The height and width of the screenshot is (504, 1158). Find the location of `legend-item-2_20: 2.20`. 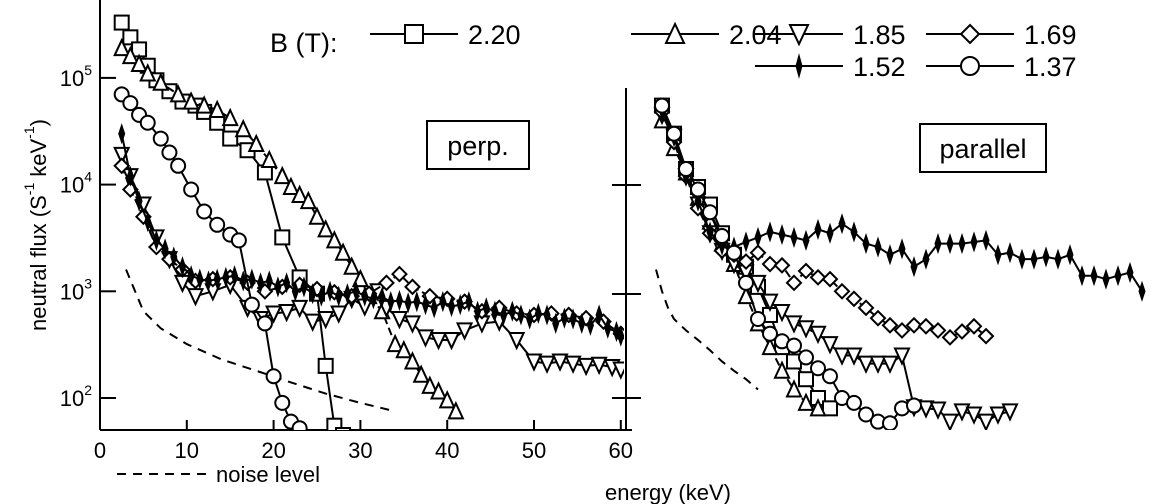

legend-item-2_20: 2.20 is located at coordinates (445, 35).